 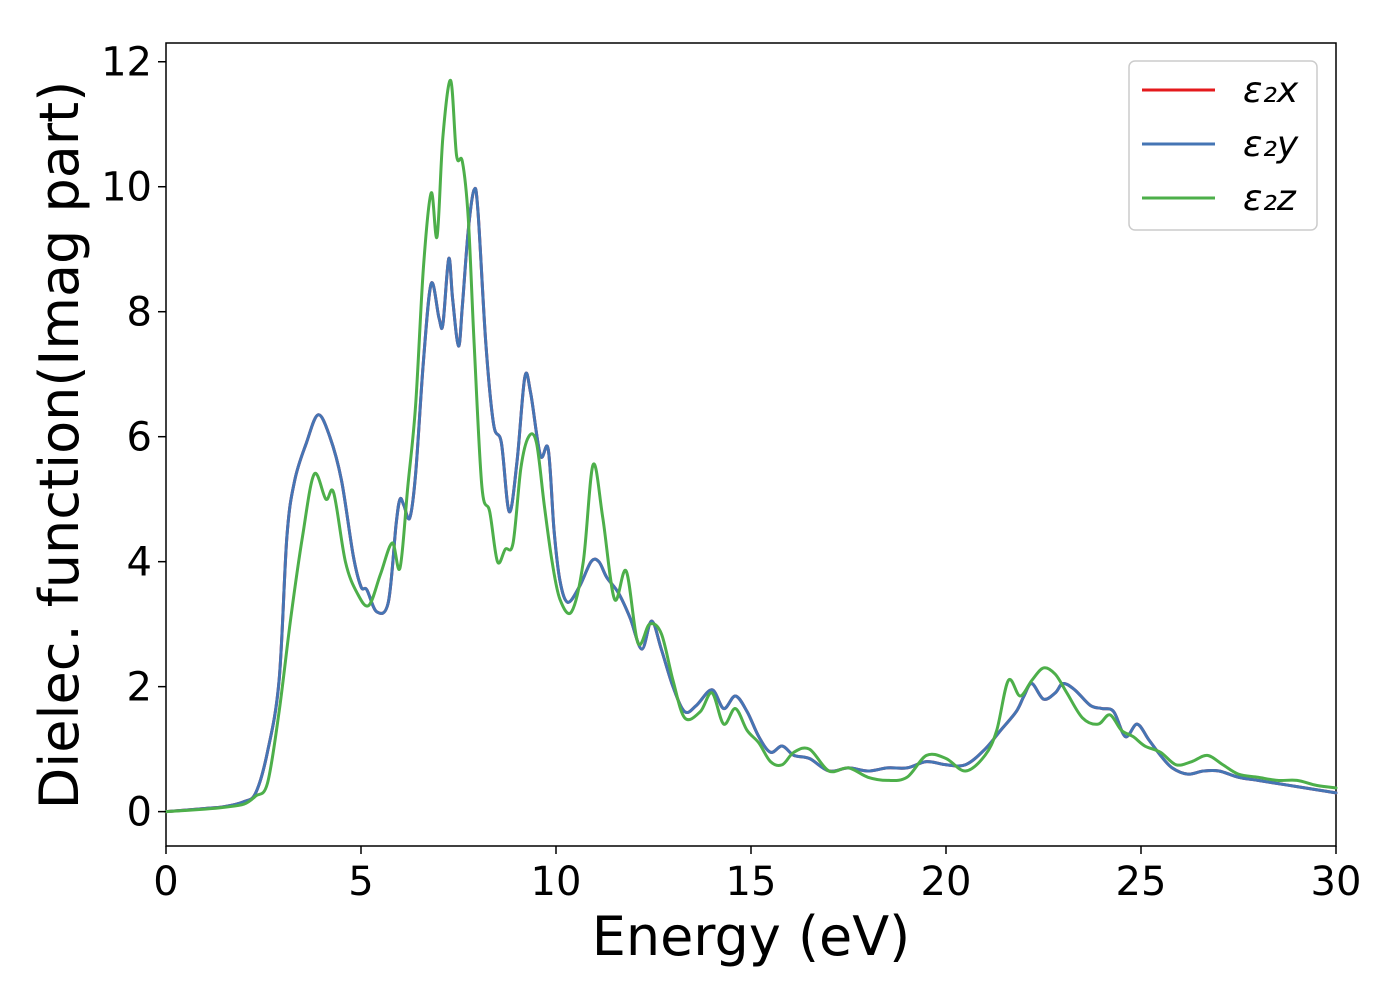 I want to click on legend-label-eps2-y: ε₂y, so click(x=1271, y=144).